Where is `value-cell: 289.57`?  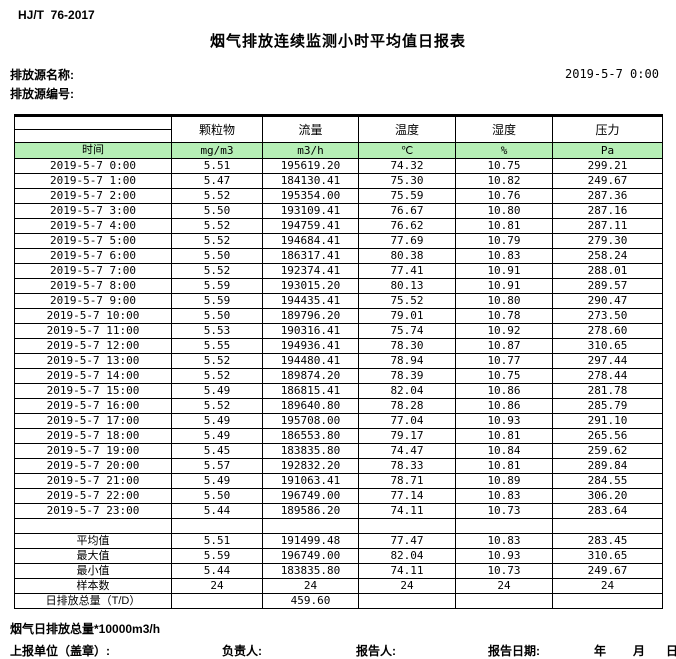 value-cell: 289.57 is located at coordinates (607, 286).